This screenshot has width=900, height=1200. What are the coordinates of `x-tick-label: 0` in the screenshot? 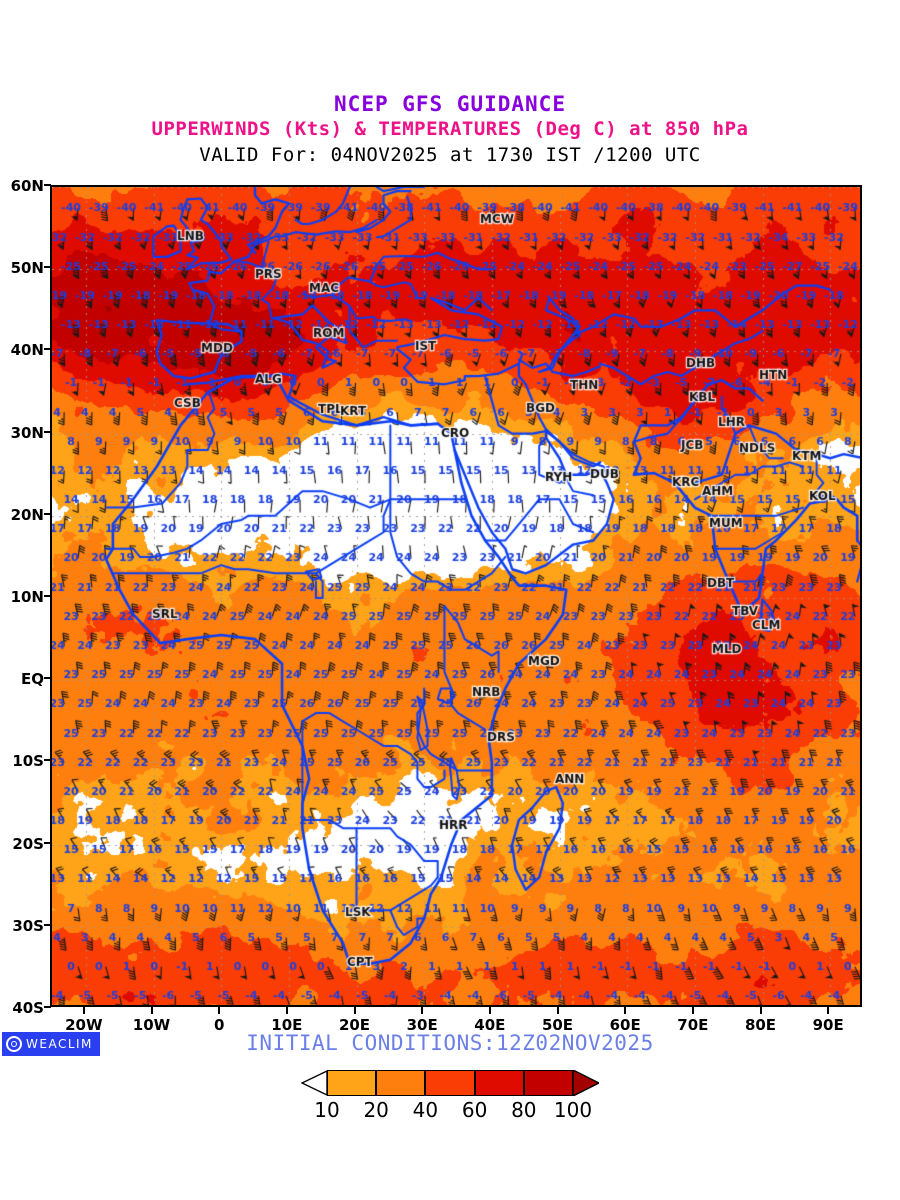 It's located at (219, 1025).